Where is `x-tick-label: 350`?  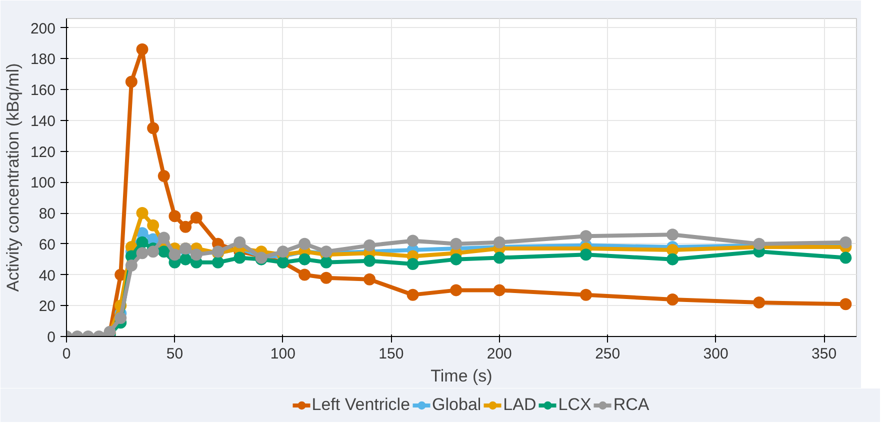 x-tick-label: 350 is located at coordinates (824, 354).